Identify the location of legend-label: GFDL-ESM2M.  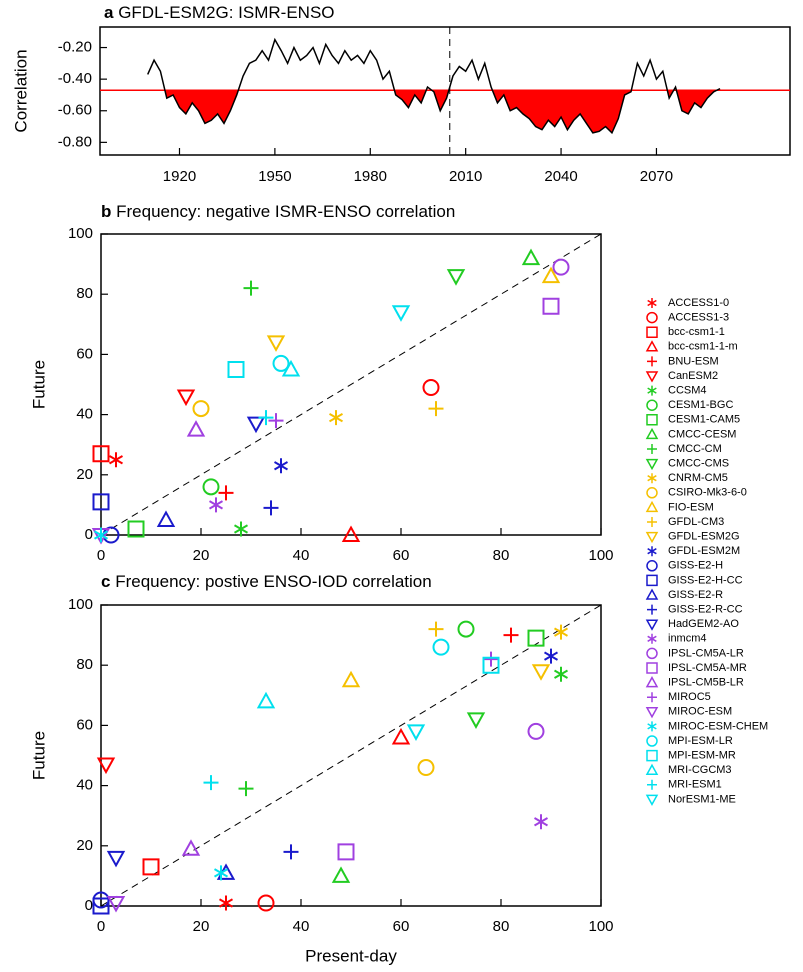
(704, 551).